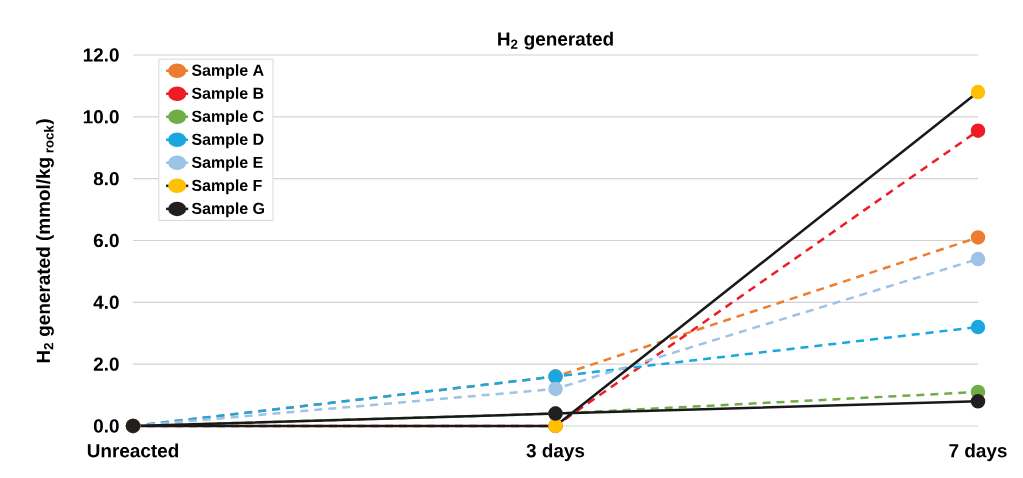  I want to click on x-tick-label: 3 days, so click(555, 452).